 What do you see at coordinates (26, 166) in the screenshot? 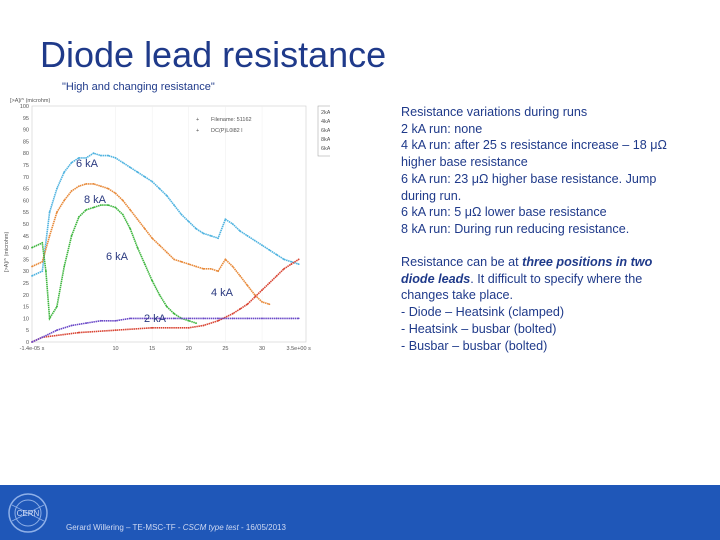
I see `y-tick-label: 75` at bounding box center [26, 166].